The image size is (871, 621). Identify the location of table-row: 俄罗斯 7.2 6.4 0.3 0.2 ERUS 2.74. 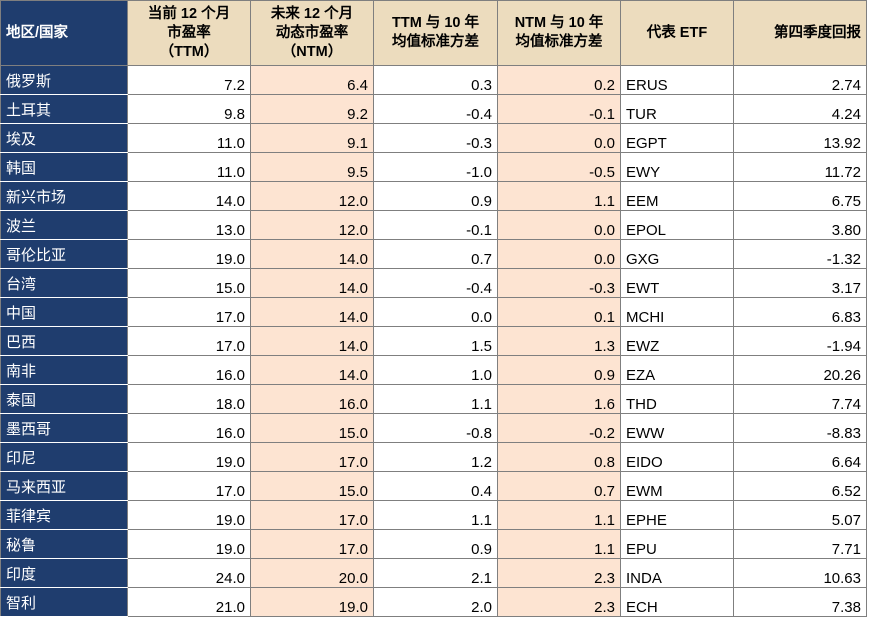
(433, 80).